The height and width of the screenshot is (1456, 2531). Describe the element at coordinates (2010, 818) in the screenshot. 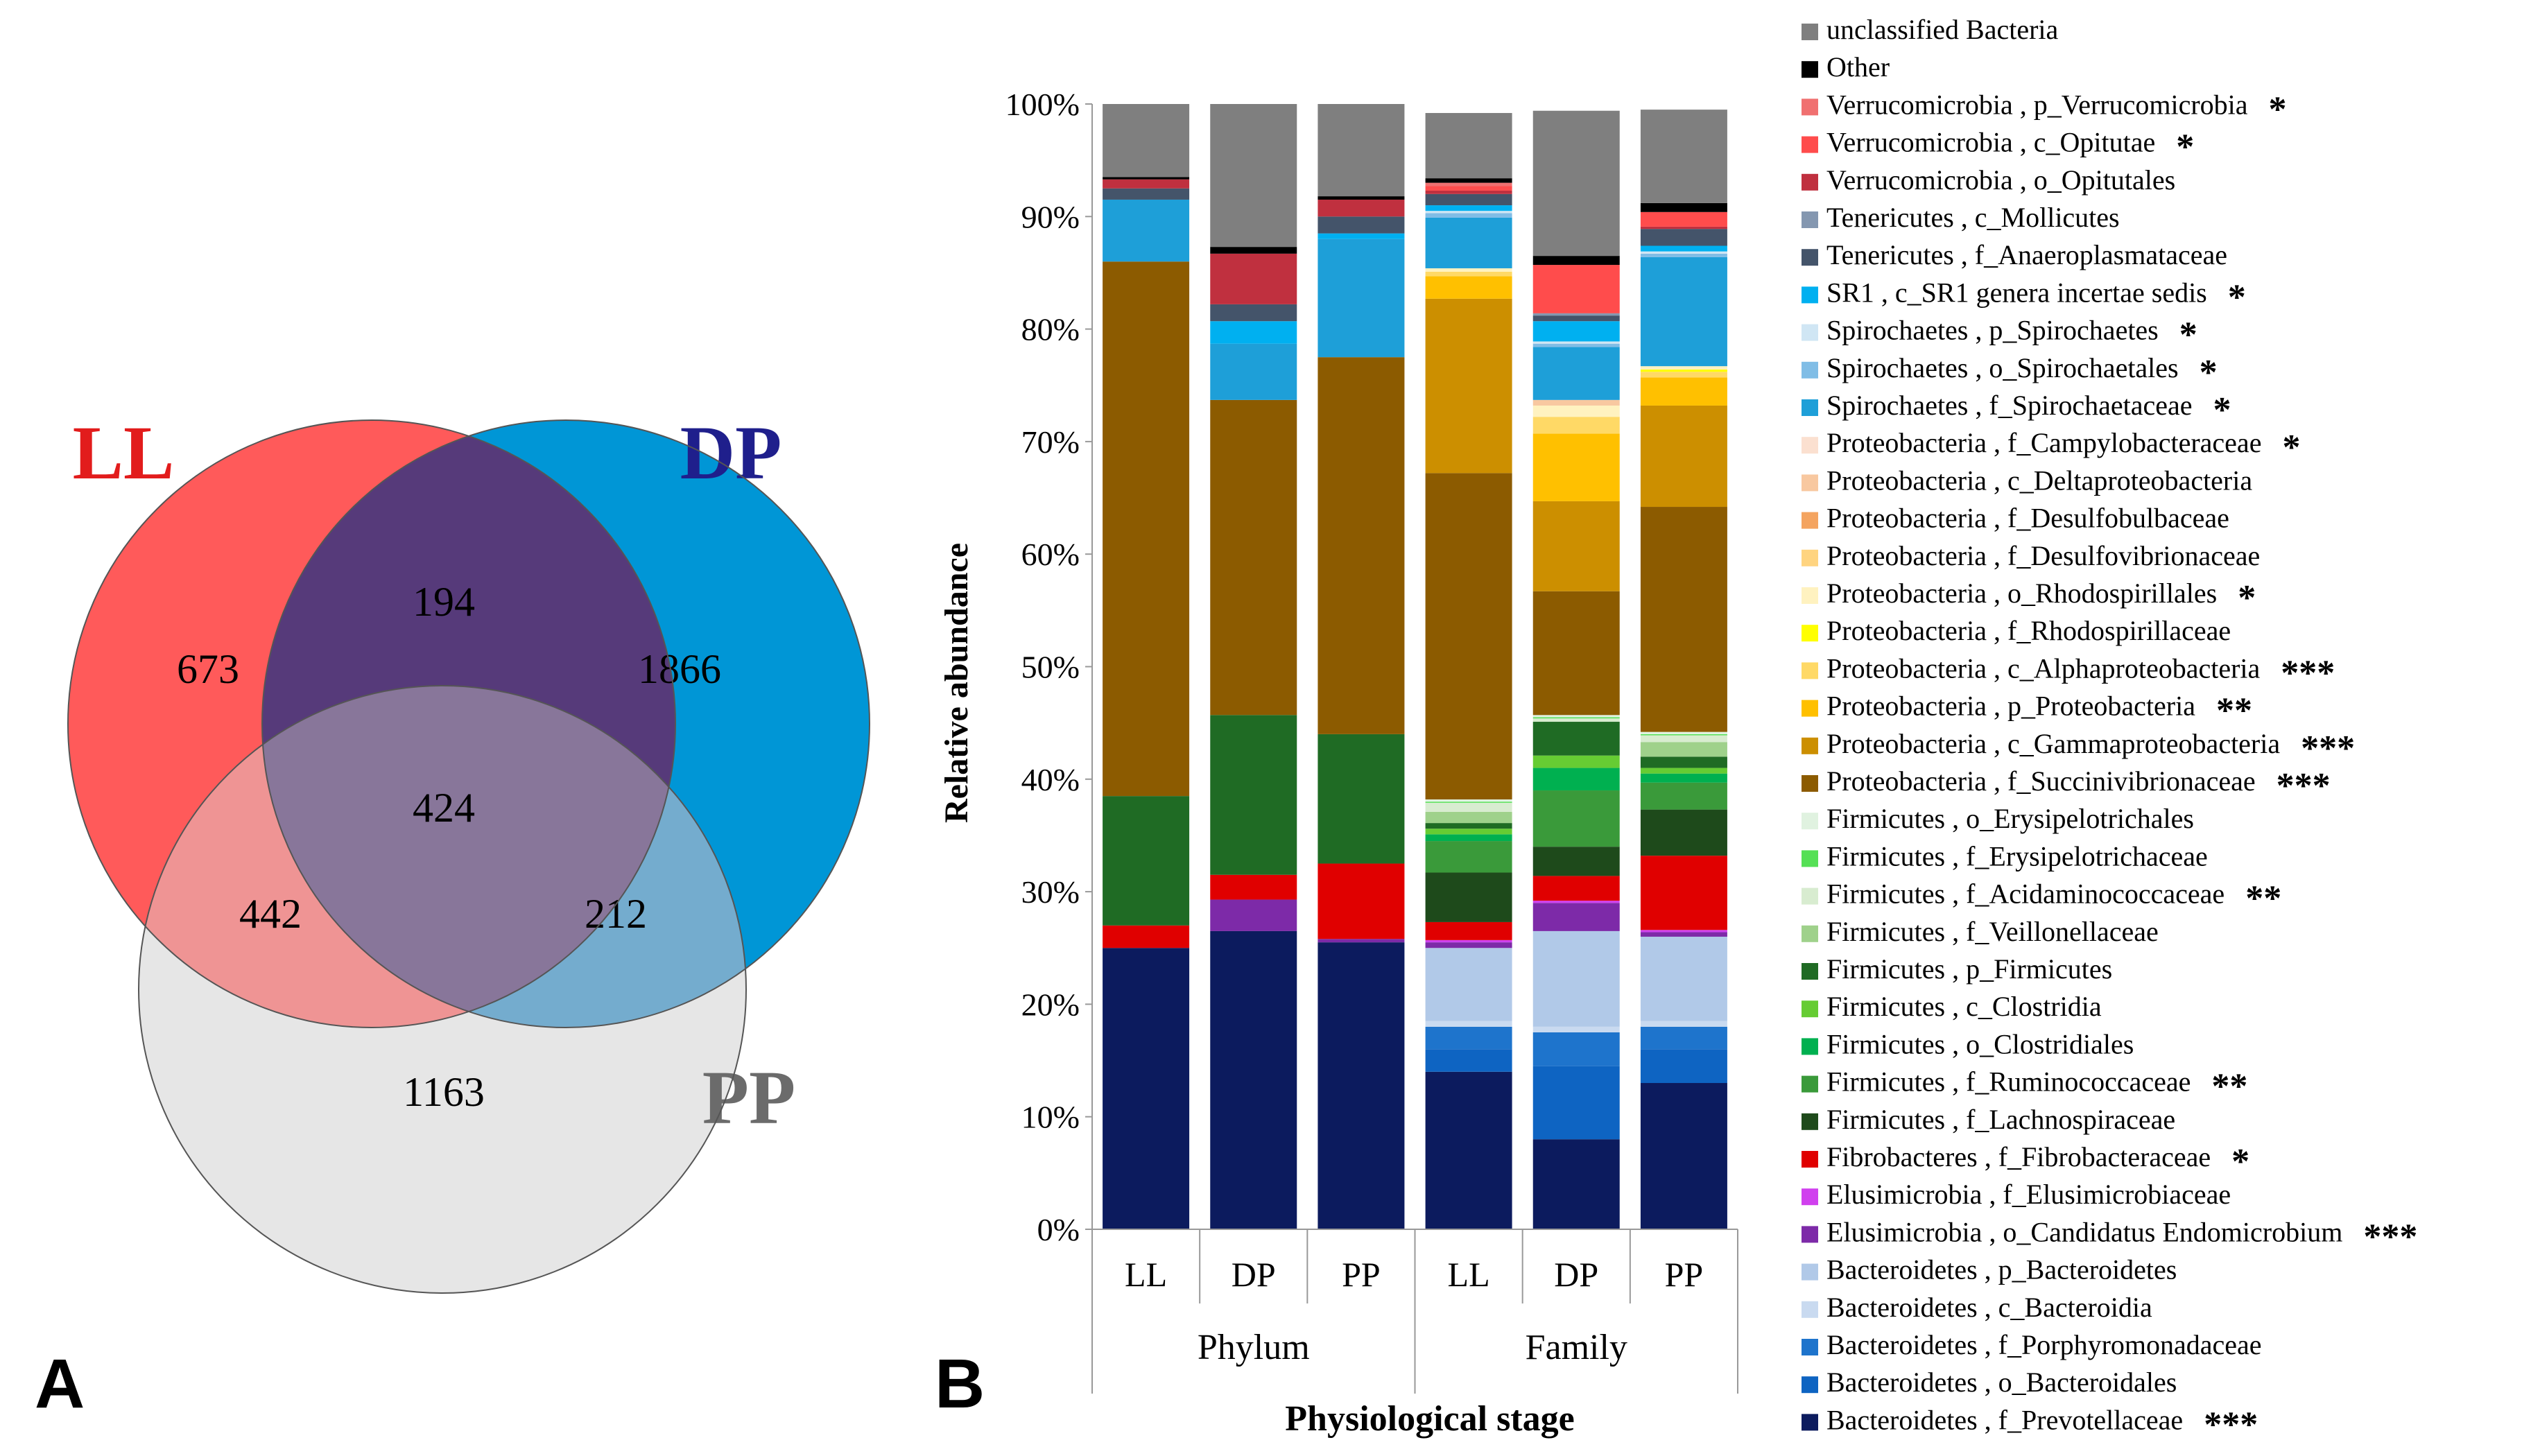

I see `legend-label: Firmicutes , o_Erysipelotrichales` at that location.